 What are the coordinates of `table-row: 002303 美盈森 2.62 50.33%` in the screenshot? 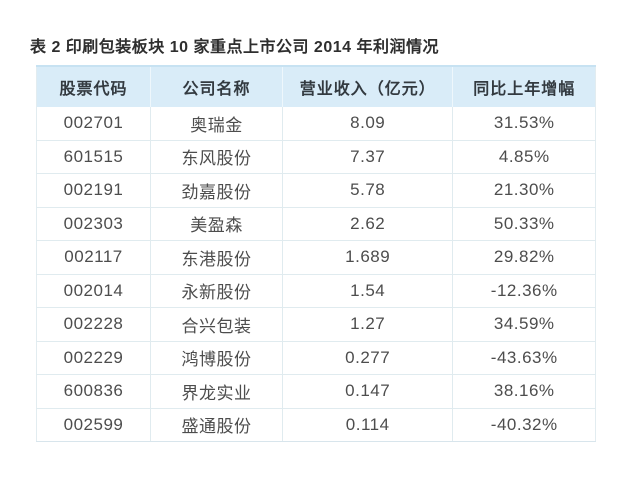 It's located at (316, 224).